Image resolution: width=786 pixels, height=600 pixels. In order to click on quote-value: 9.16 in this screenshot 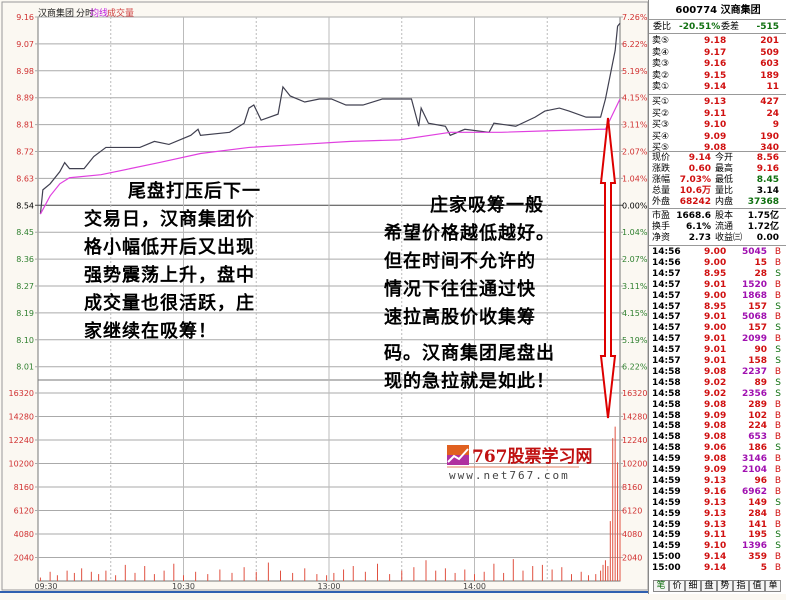, I will do `click(767, 169)`.